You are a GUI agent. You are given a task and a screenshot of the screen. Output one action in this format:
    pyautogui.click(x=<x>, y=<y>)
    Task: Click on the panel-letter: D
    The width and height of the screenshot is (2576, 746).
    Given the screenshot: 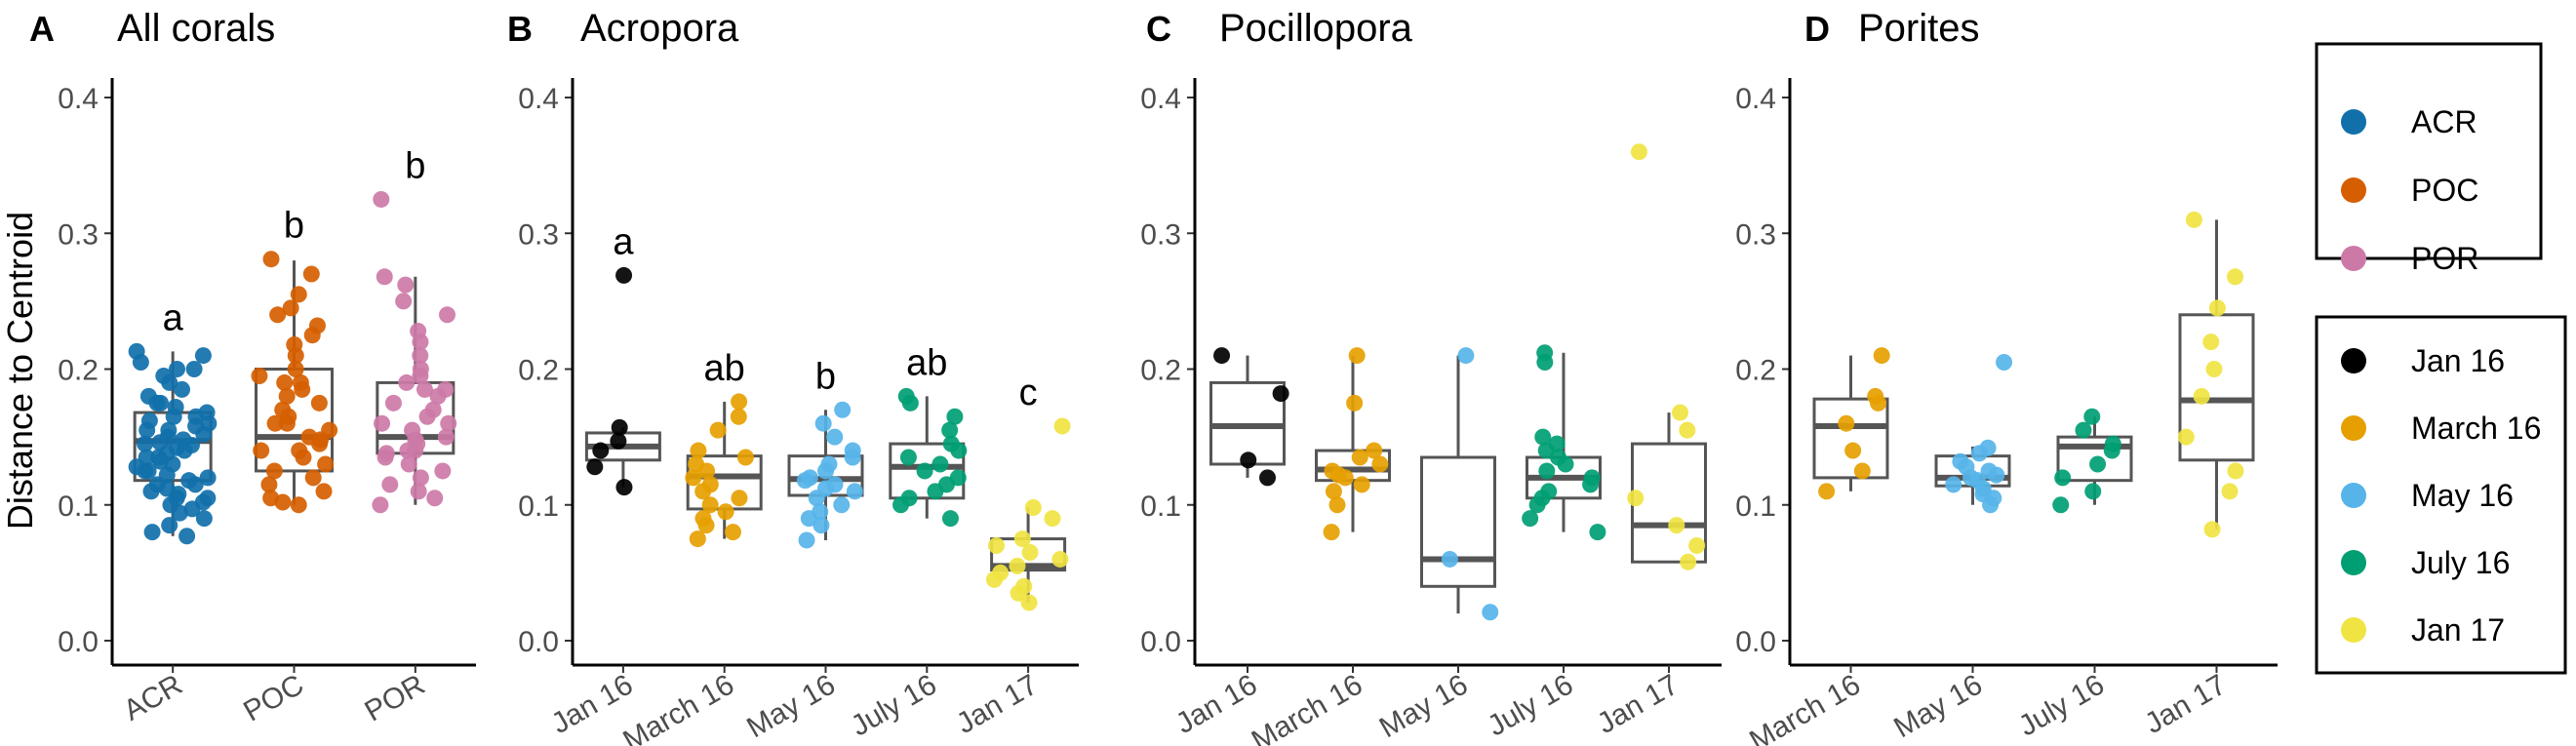 What is the action you would take?
    pyautogui.click(x=1817, y=29)
    